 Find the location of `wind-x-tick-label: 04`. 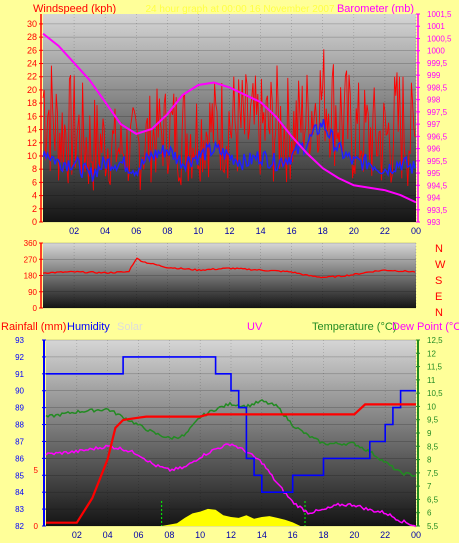

wind-x-tick-label: 04 is located at coordinates (105, 231).